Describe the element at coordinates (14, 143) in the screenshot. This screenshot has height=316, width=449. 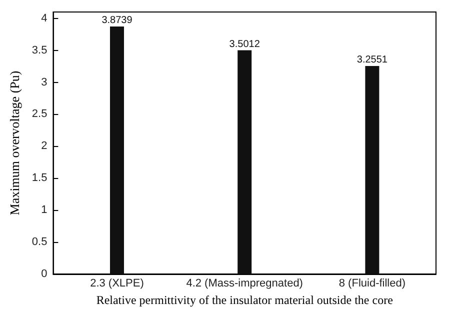
I see `y-axis-title: Maximum overvoltage (Pu)` at that location.